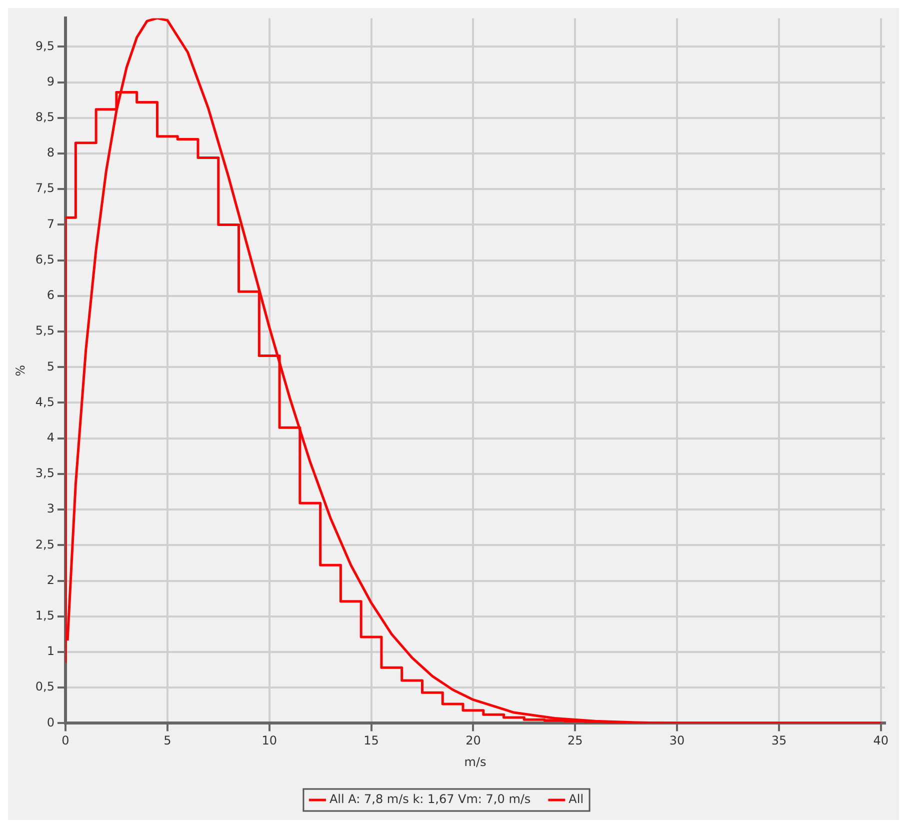 The width and height of the screenshot is (907, 832). What do you see at coordinates (44, 259) in the screenshot?
I see `y-tick-label: 6,5` at bounding box center [44, 259].